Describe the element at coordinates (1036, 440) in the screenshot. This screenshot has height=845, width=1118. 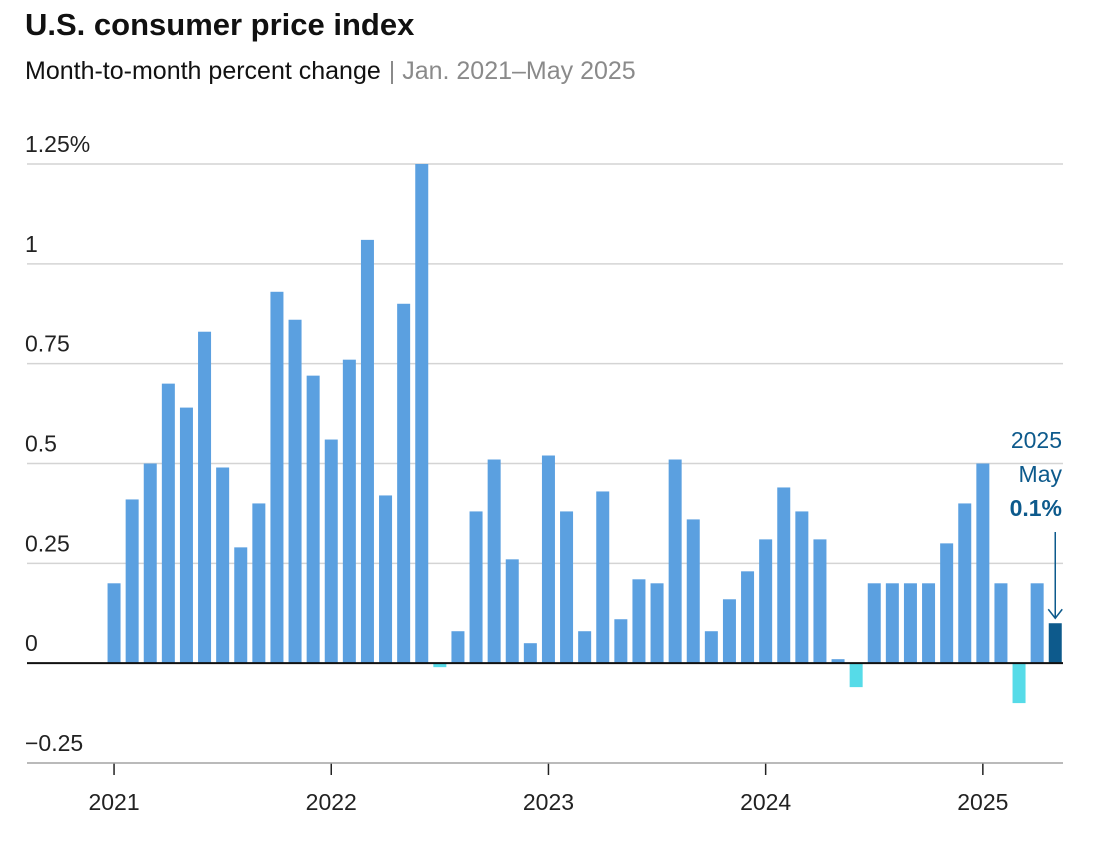
I see `annotation-line: 2025` at that location.